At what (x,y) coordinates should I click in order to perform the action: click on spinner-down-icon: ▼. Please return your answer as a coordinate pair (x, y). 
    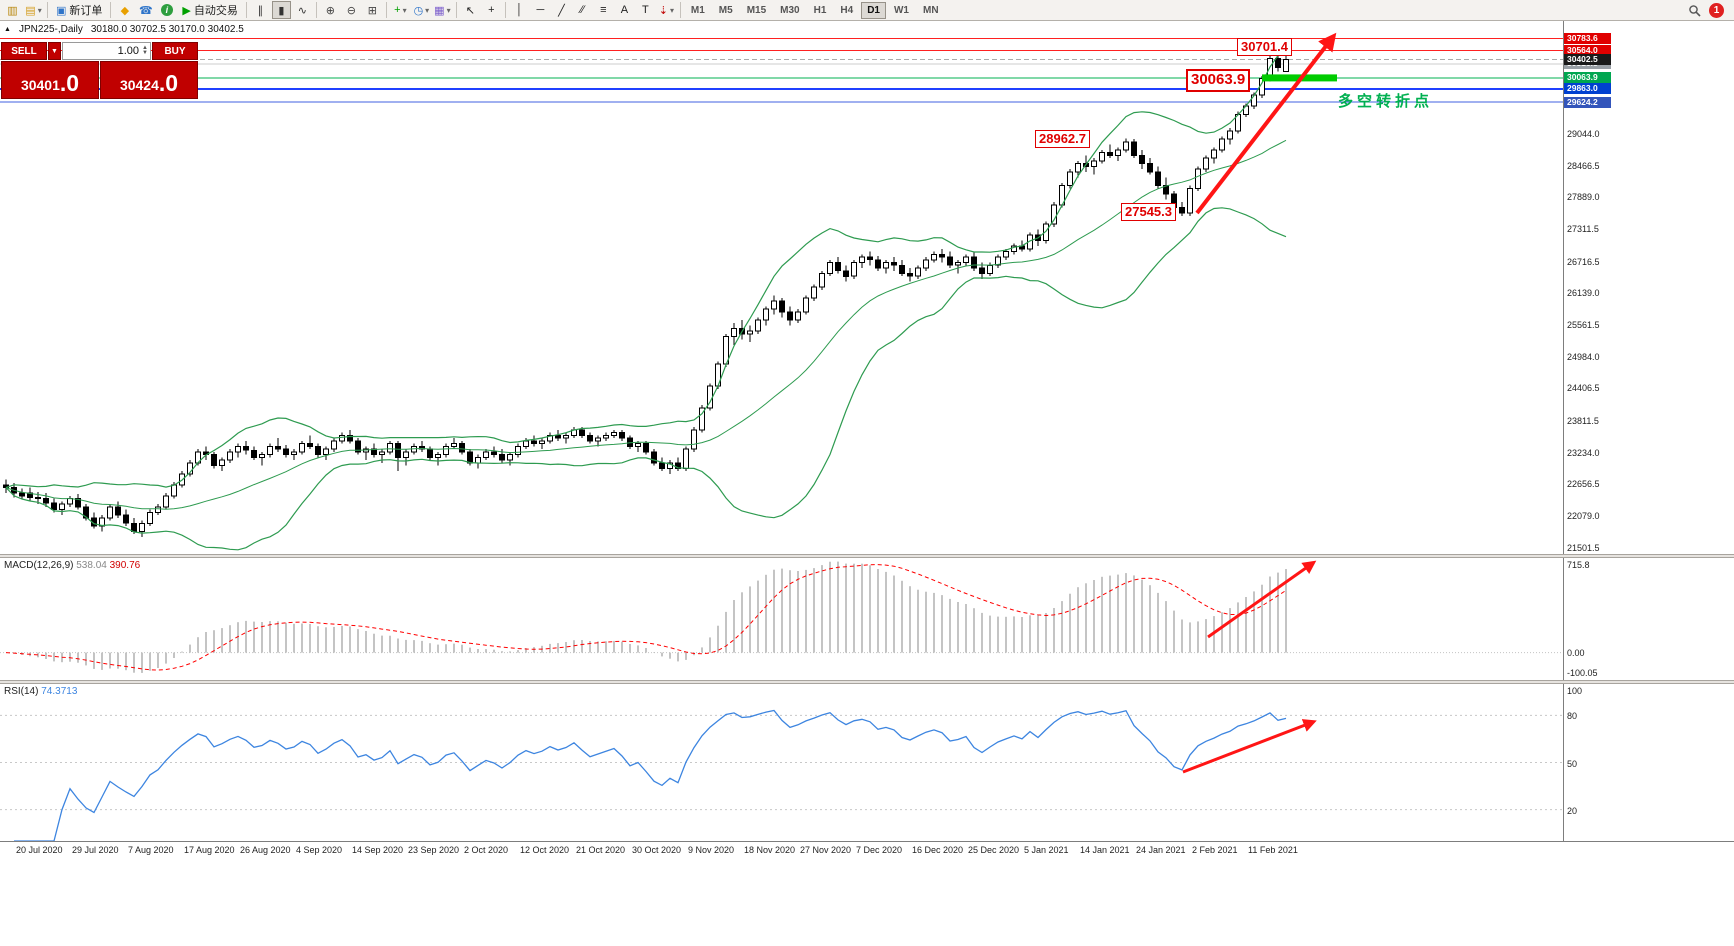
    Looking at the image, I should click on (145, 53).